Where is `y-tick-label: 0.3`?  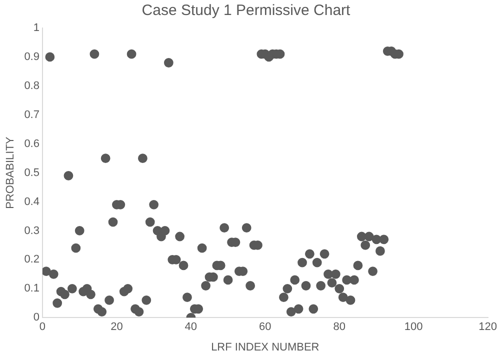 y-tick-label: 0.3 is located at coordinates (32, 230).